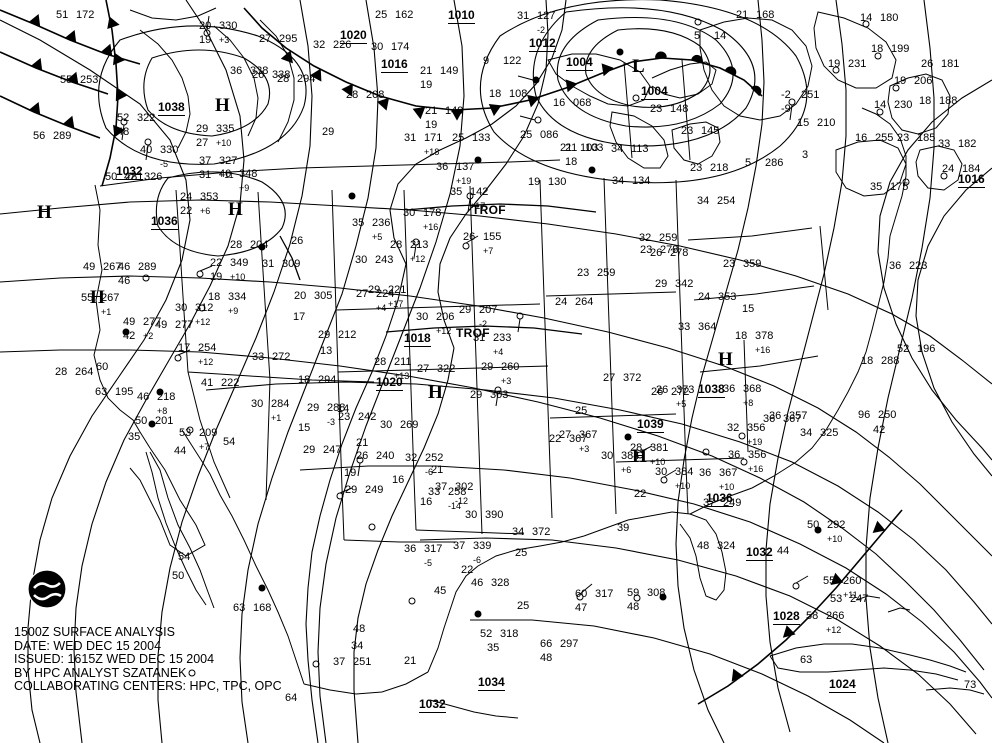 Image resolution: width=992 pixels, height=743 pixels. I want to click on noaa-logo, so click(47, 589).